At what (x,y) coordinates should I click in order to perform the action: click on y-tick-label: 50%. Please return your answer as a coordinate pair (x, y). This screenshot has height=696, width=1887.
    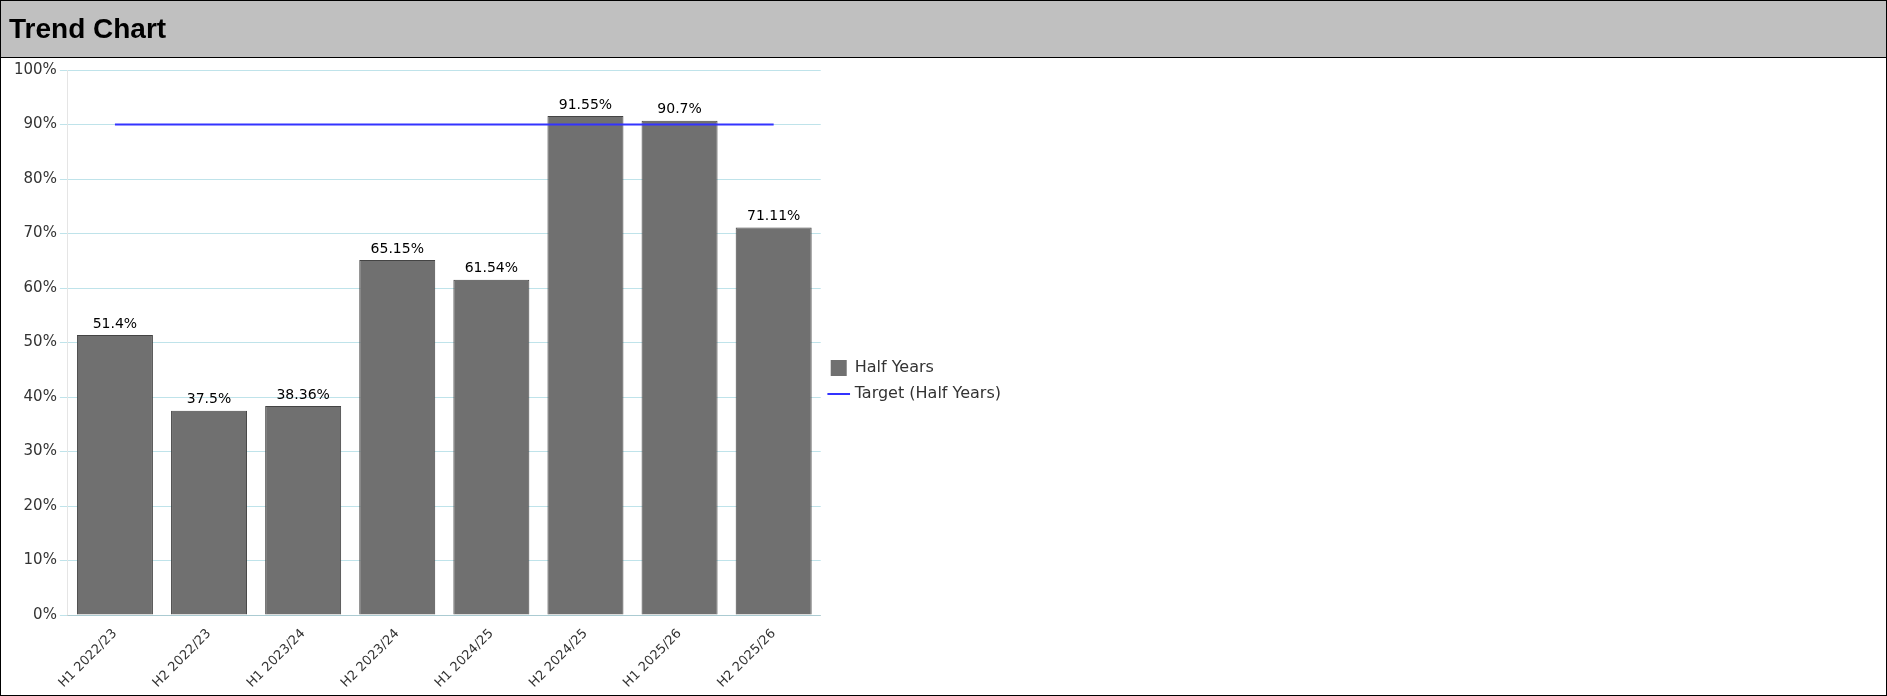
    Looking at the image, I should click on (40, 341).